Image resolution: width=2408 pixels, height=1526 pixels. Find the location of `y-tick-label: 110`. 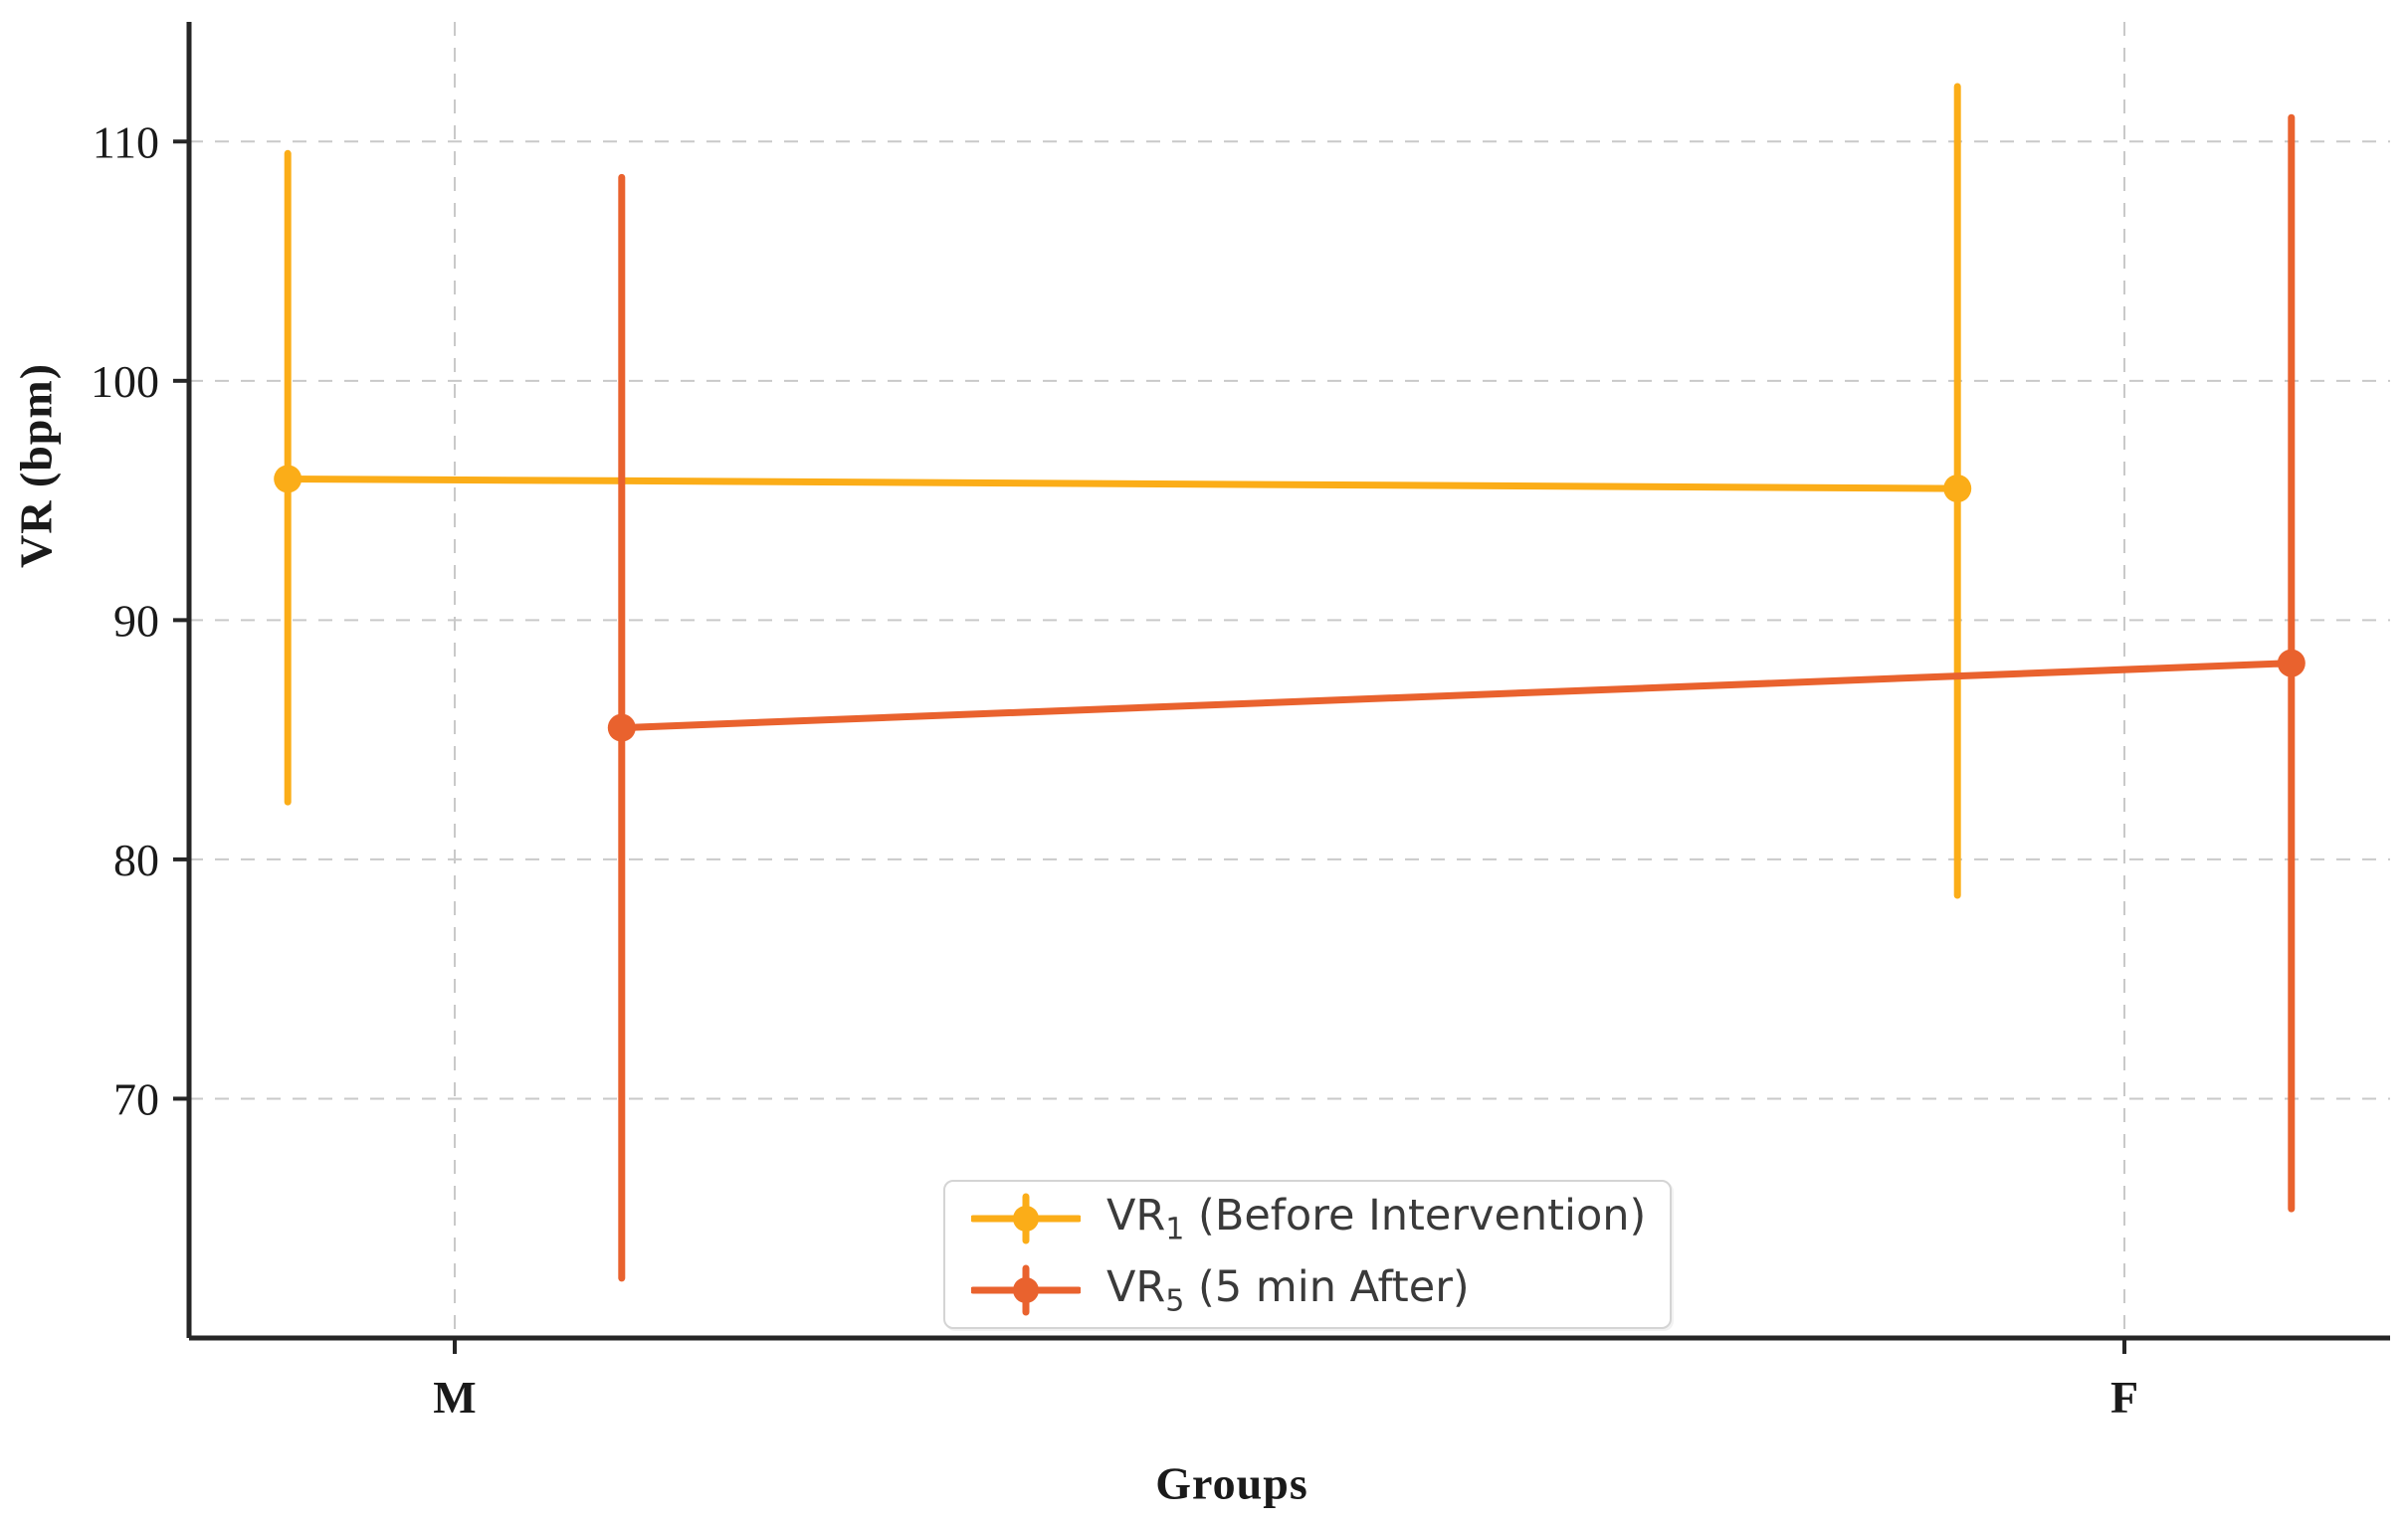

y-tick-label: 110 is located at coordinates (126, 141).